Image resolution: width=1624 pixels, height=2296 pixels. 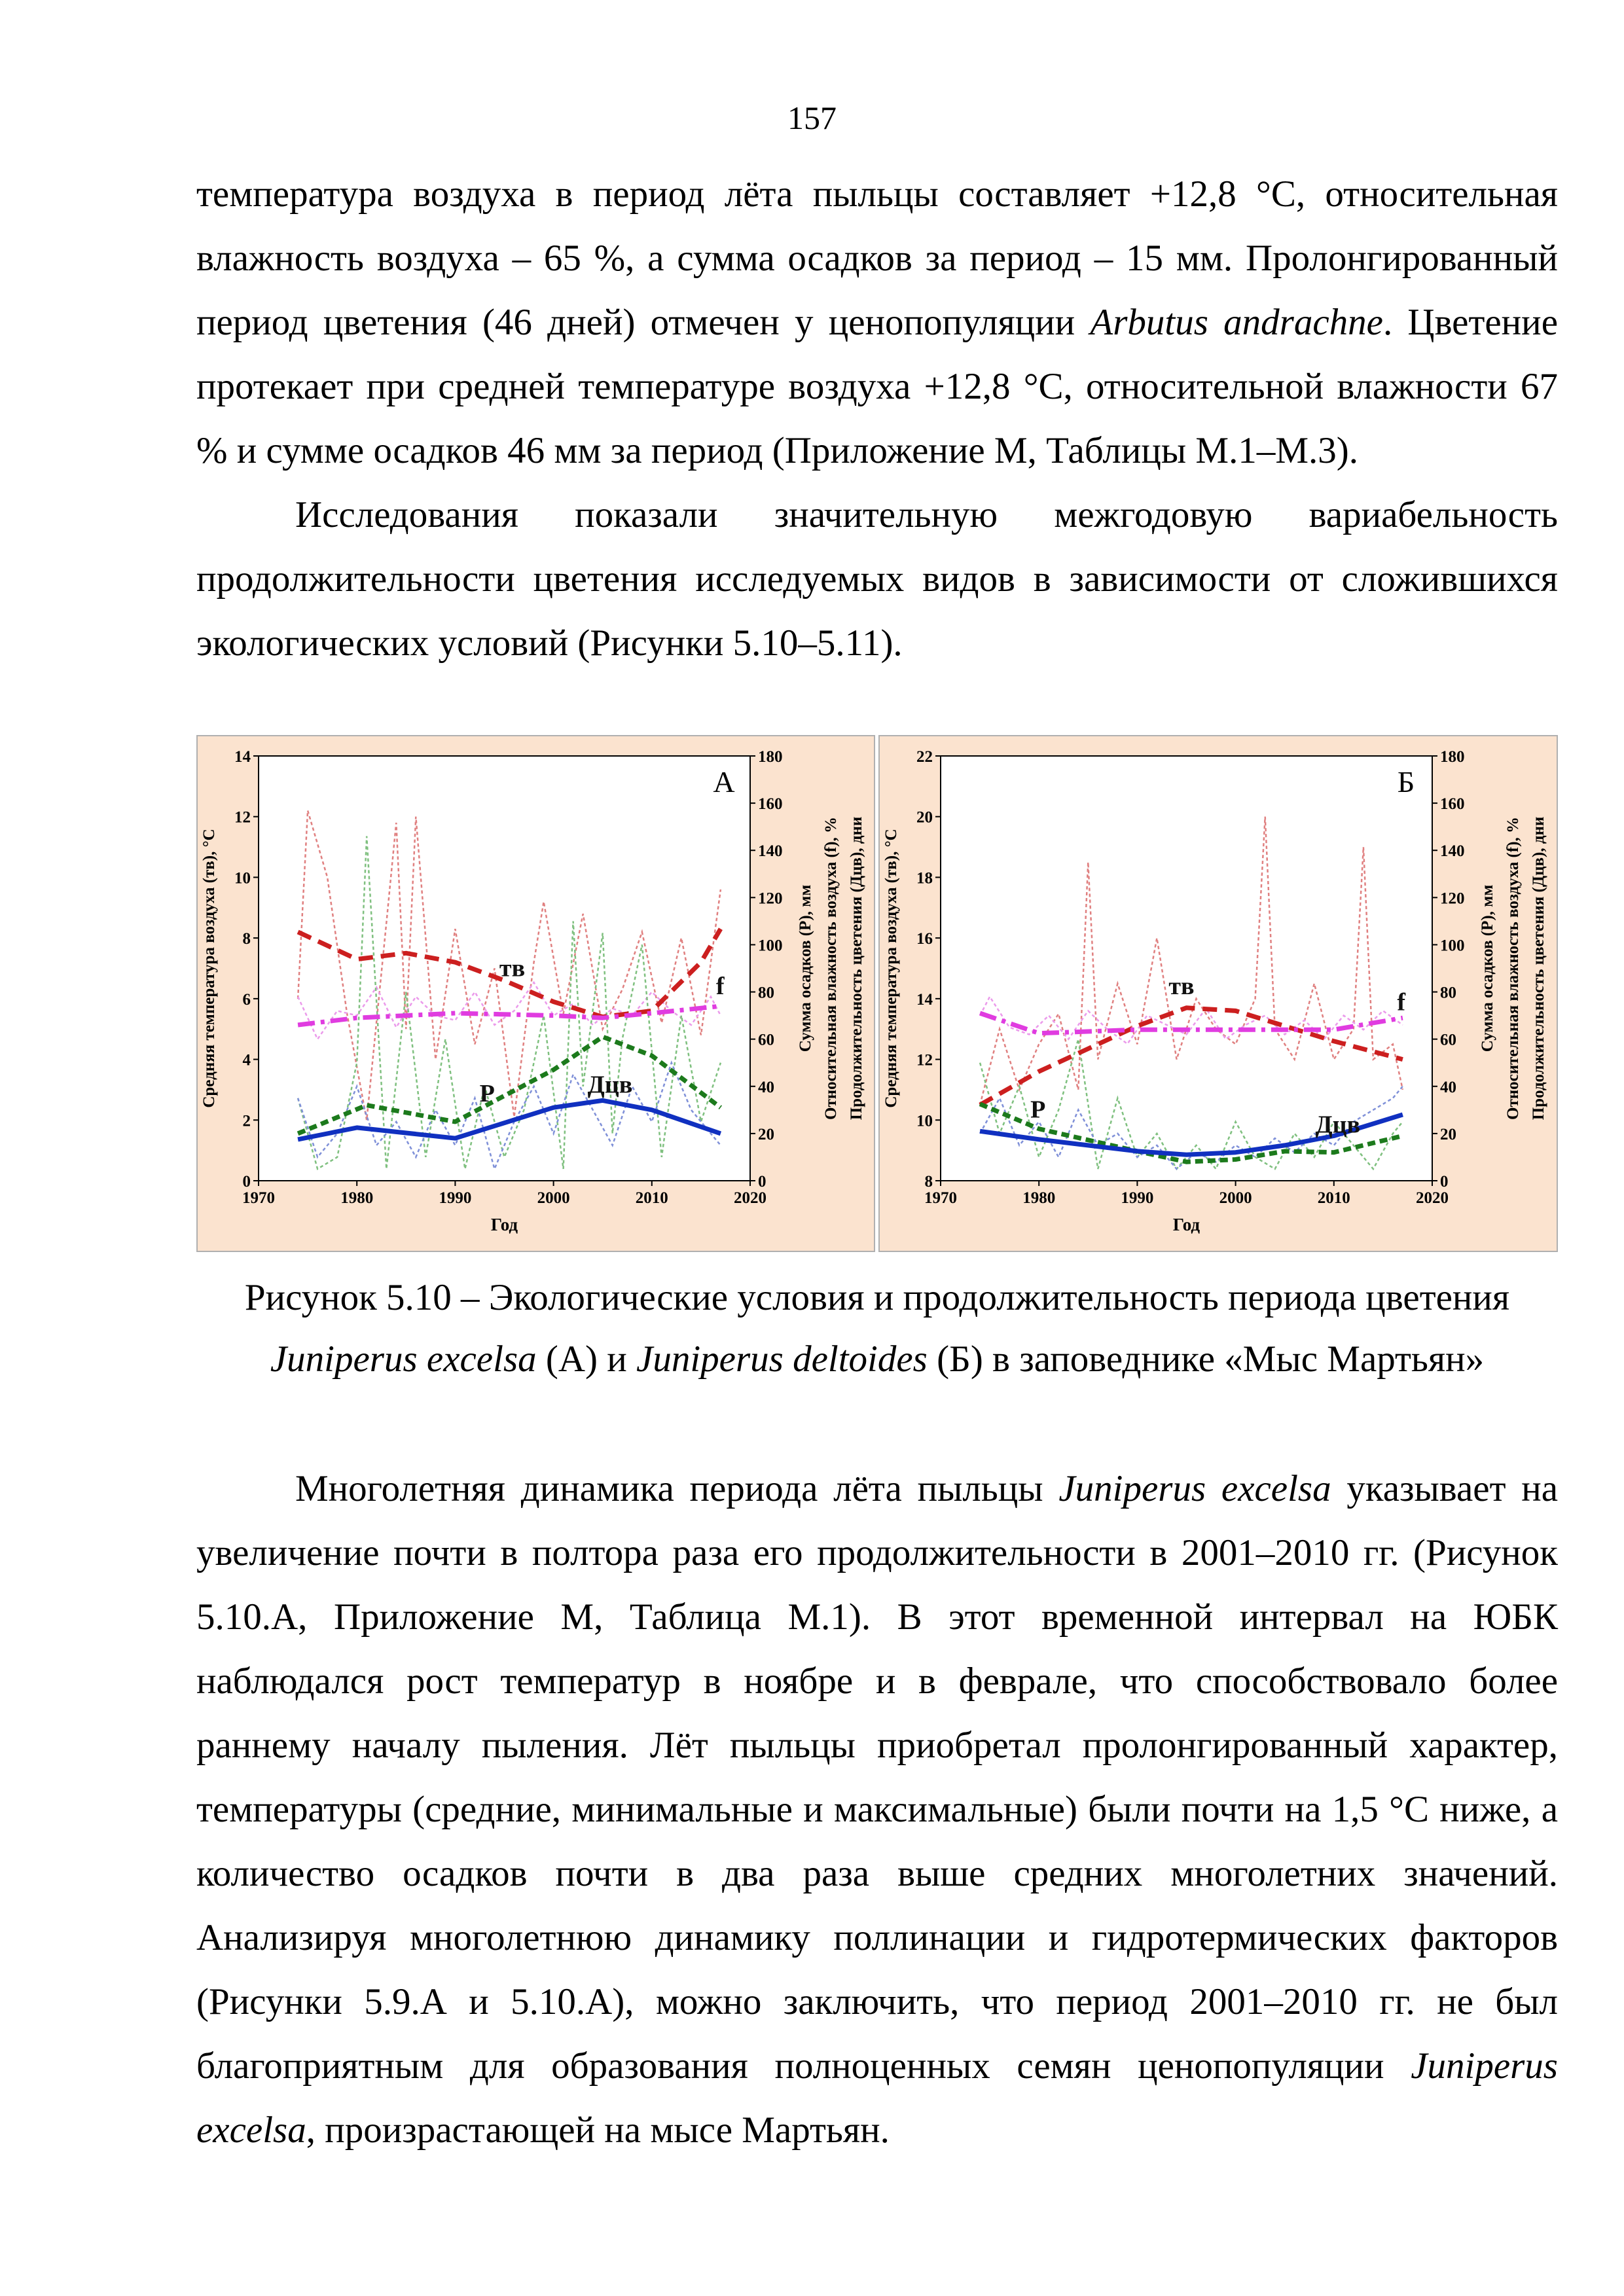 What do you see at coordinates (598, 2130) in the screenshot?
I see `text-run: , произрастающей на мысе Мартьян.` at bounding box center [598, 2130].